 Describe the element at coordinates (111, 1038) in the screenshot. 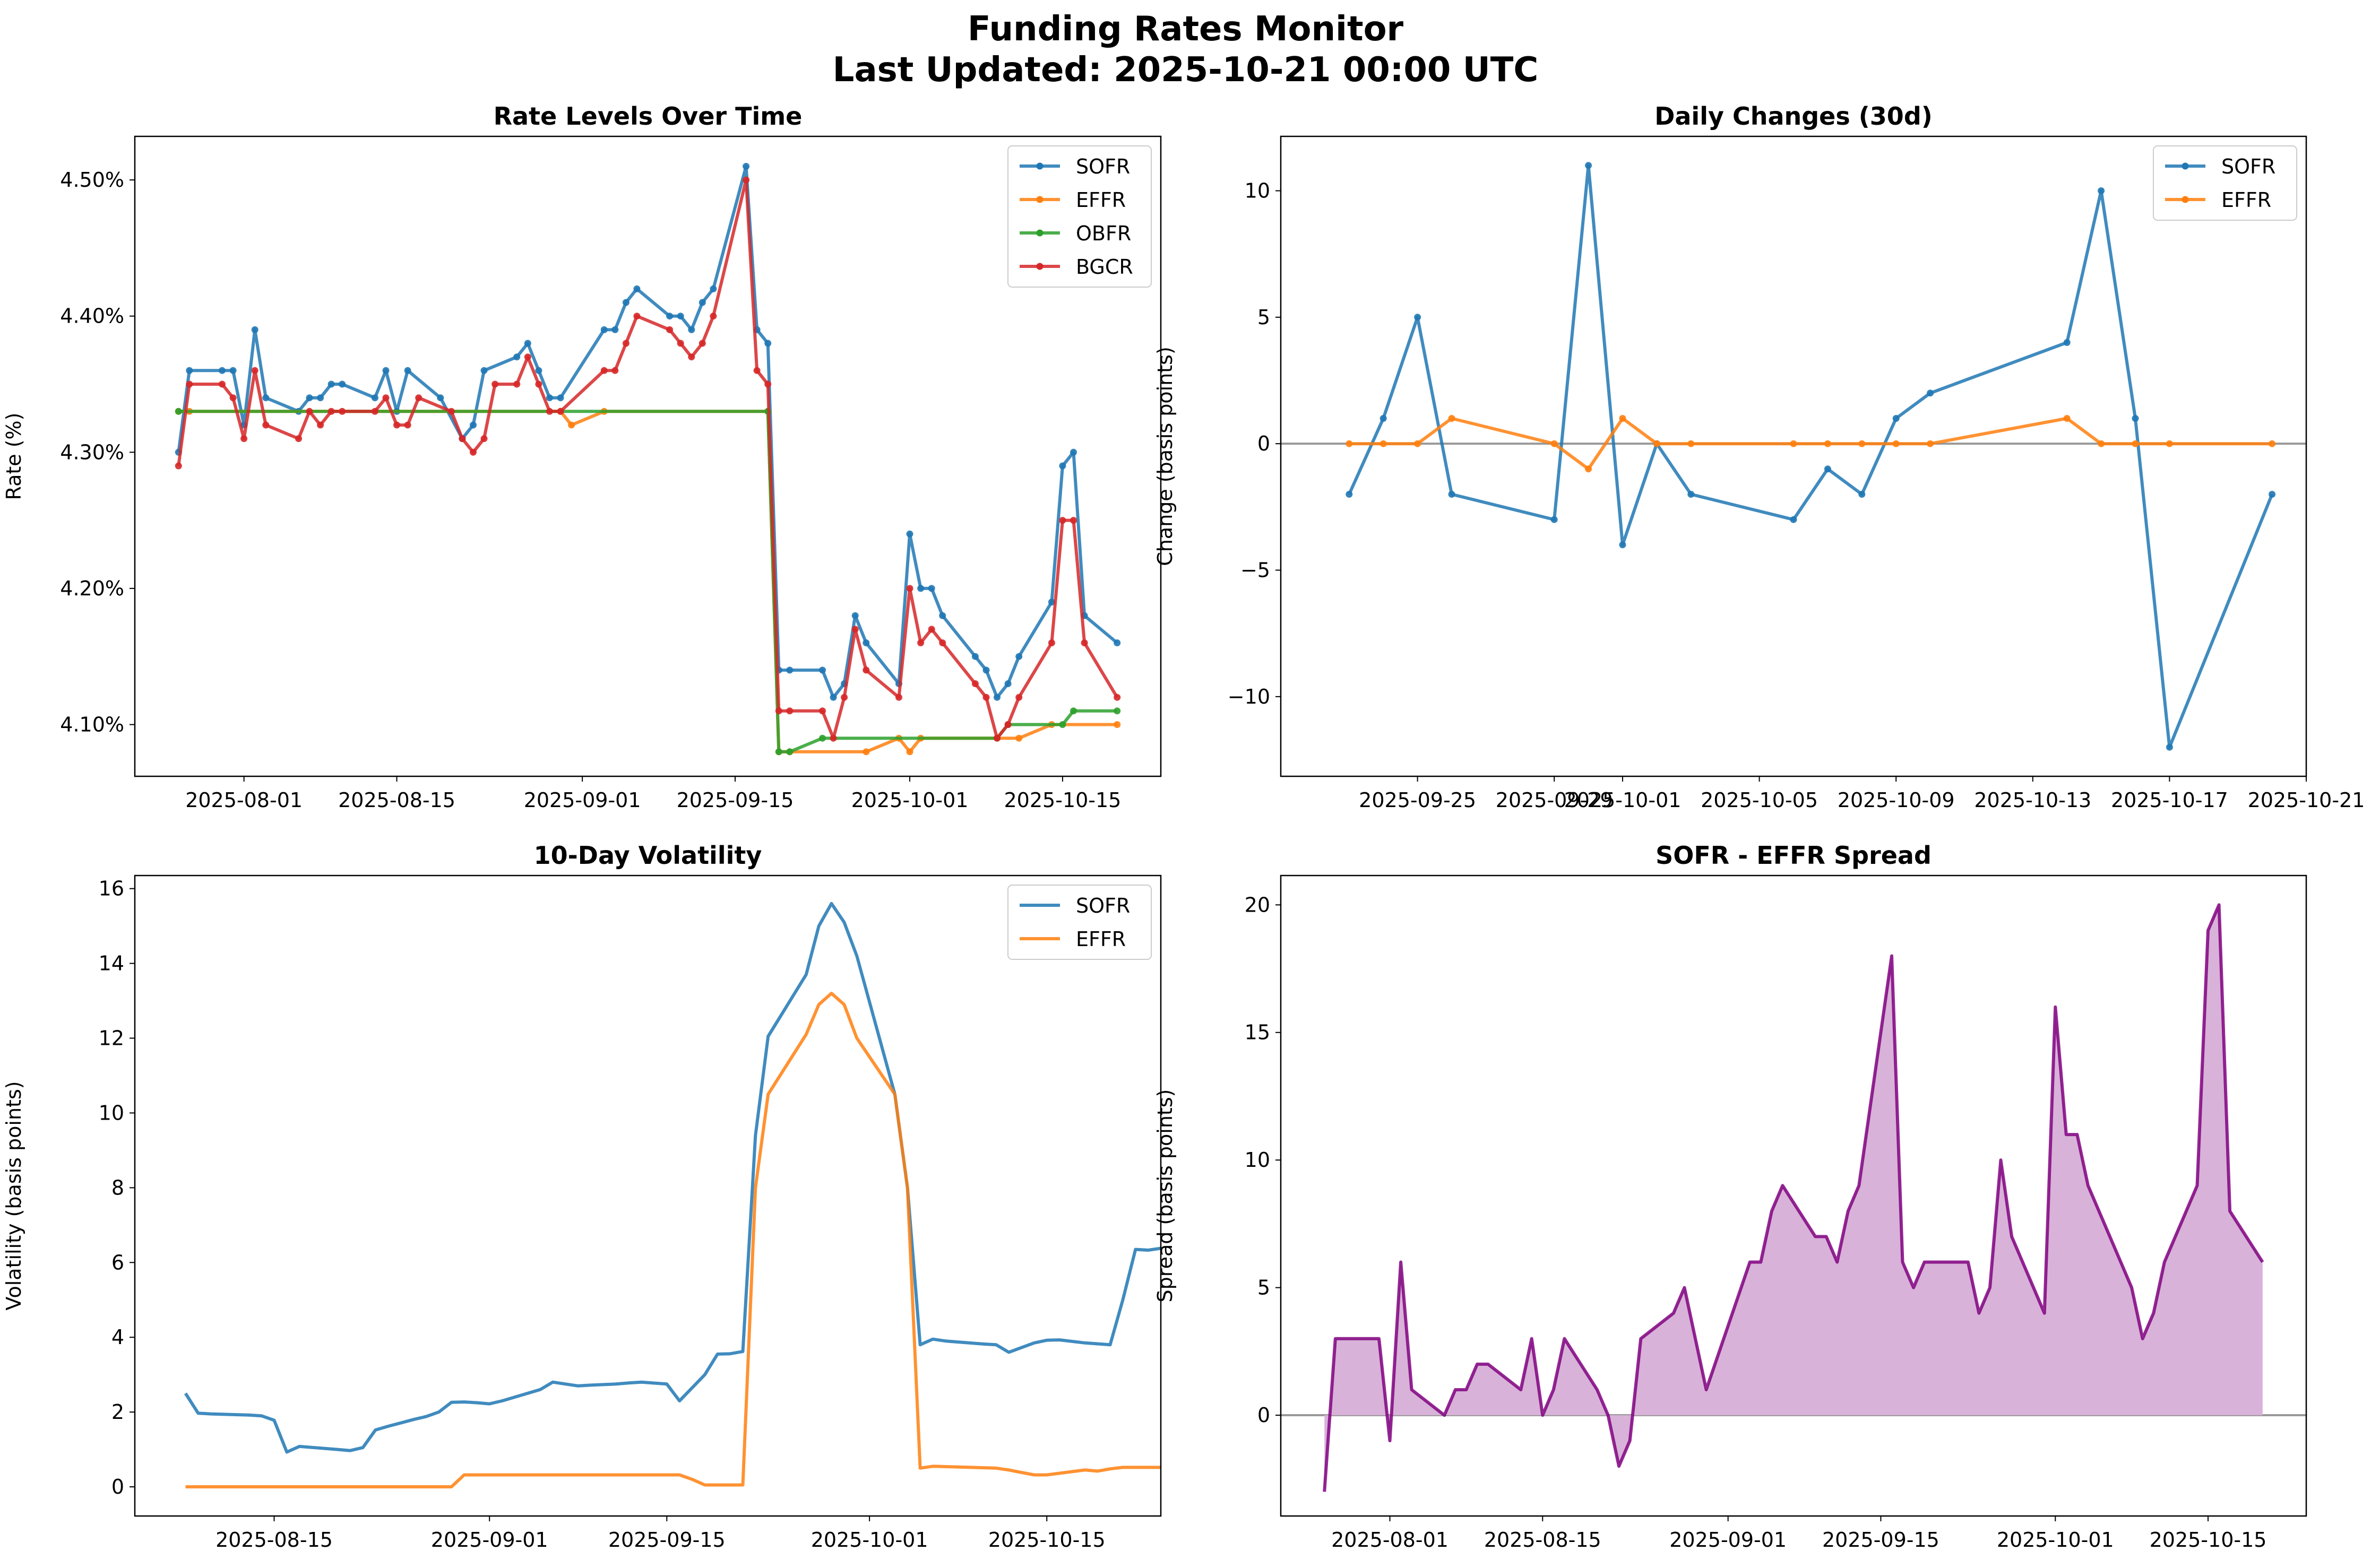

I see `y-tick-label: 12` at that location.